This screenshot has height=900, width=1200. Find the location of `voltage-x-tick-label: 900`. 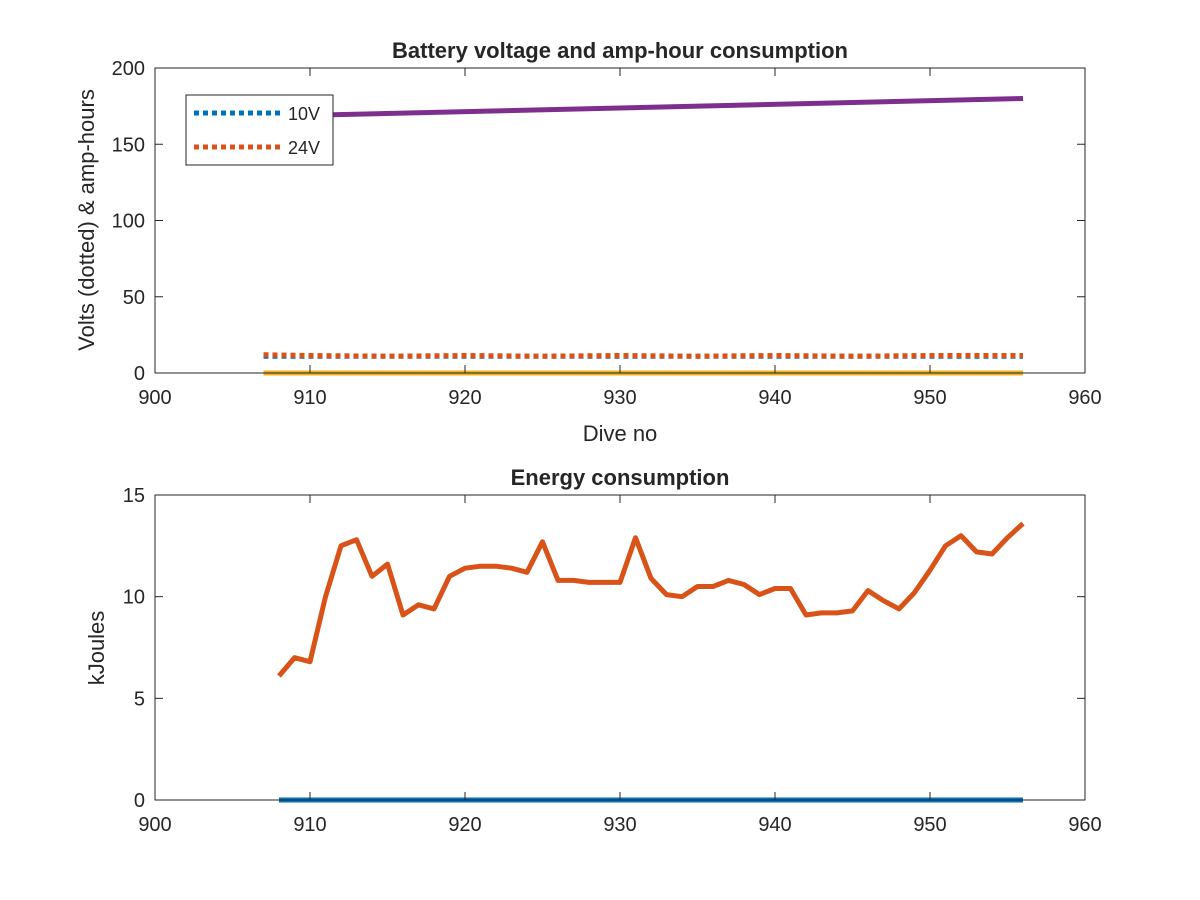

voltage-x-tick-label: 900 is located at coordinates (154, 398).